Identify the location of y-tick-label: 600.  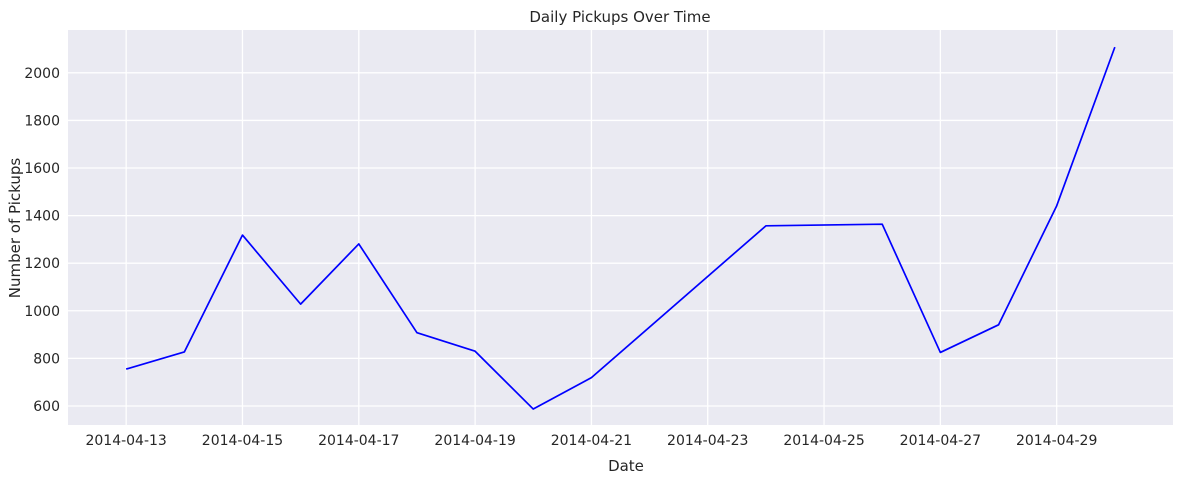
(46, 407).